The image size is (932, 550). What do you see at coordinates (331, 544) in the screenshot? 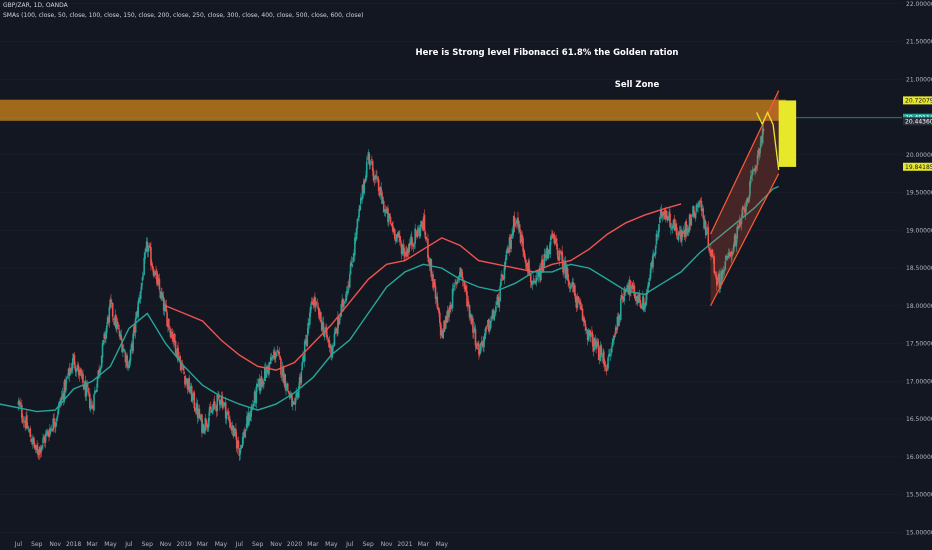
I see `x-tick-label: May` at bounding box center [331, 544].